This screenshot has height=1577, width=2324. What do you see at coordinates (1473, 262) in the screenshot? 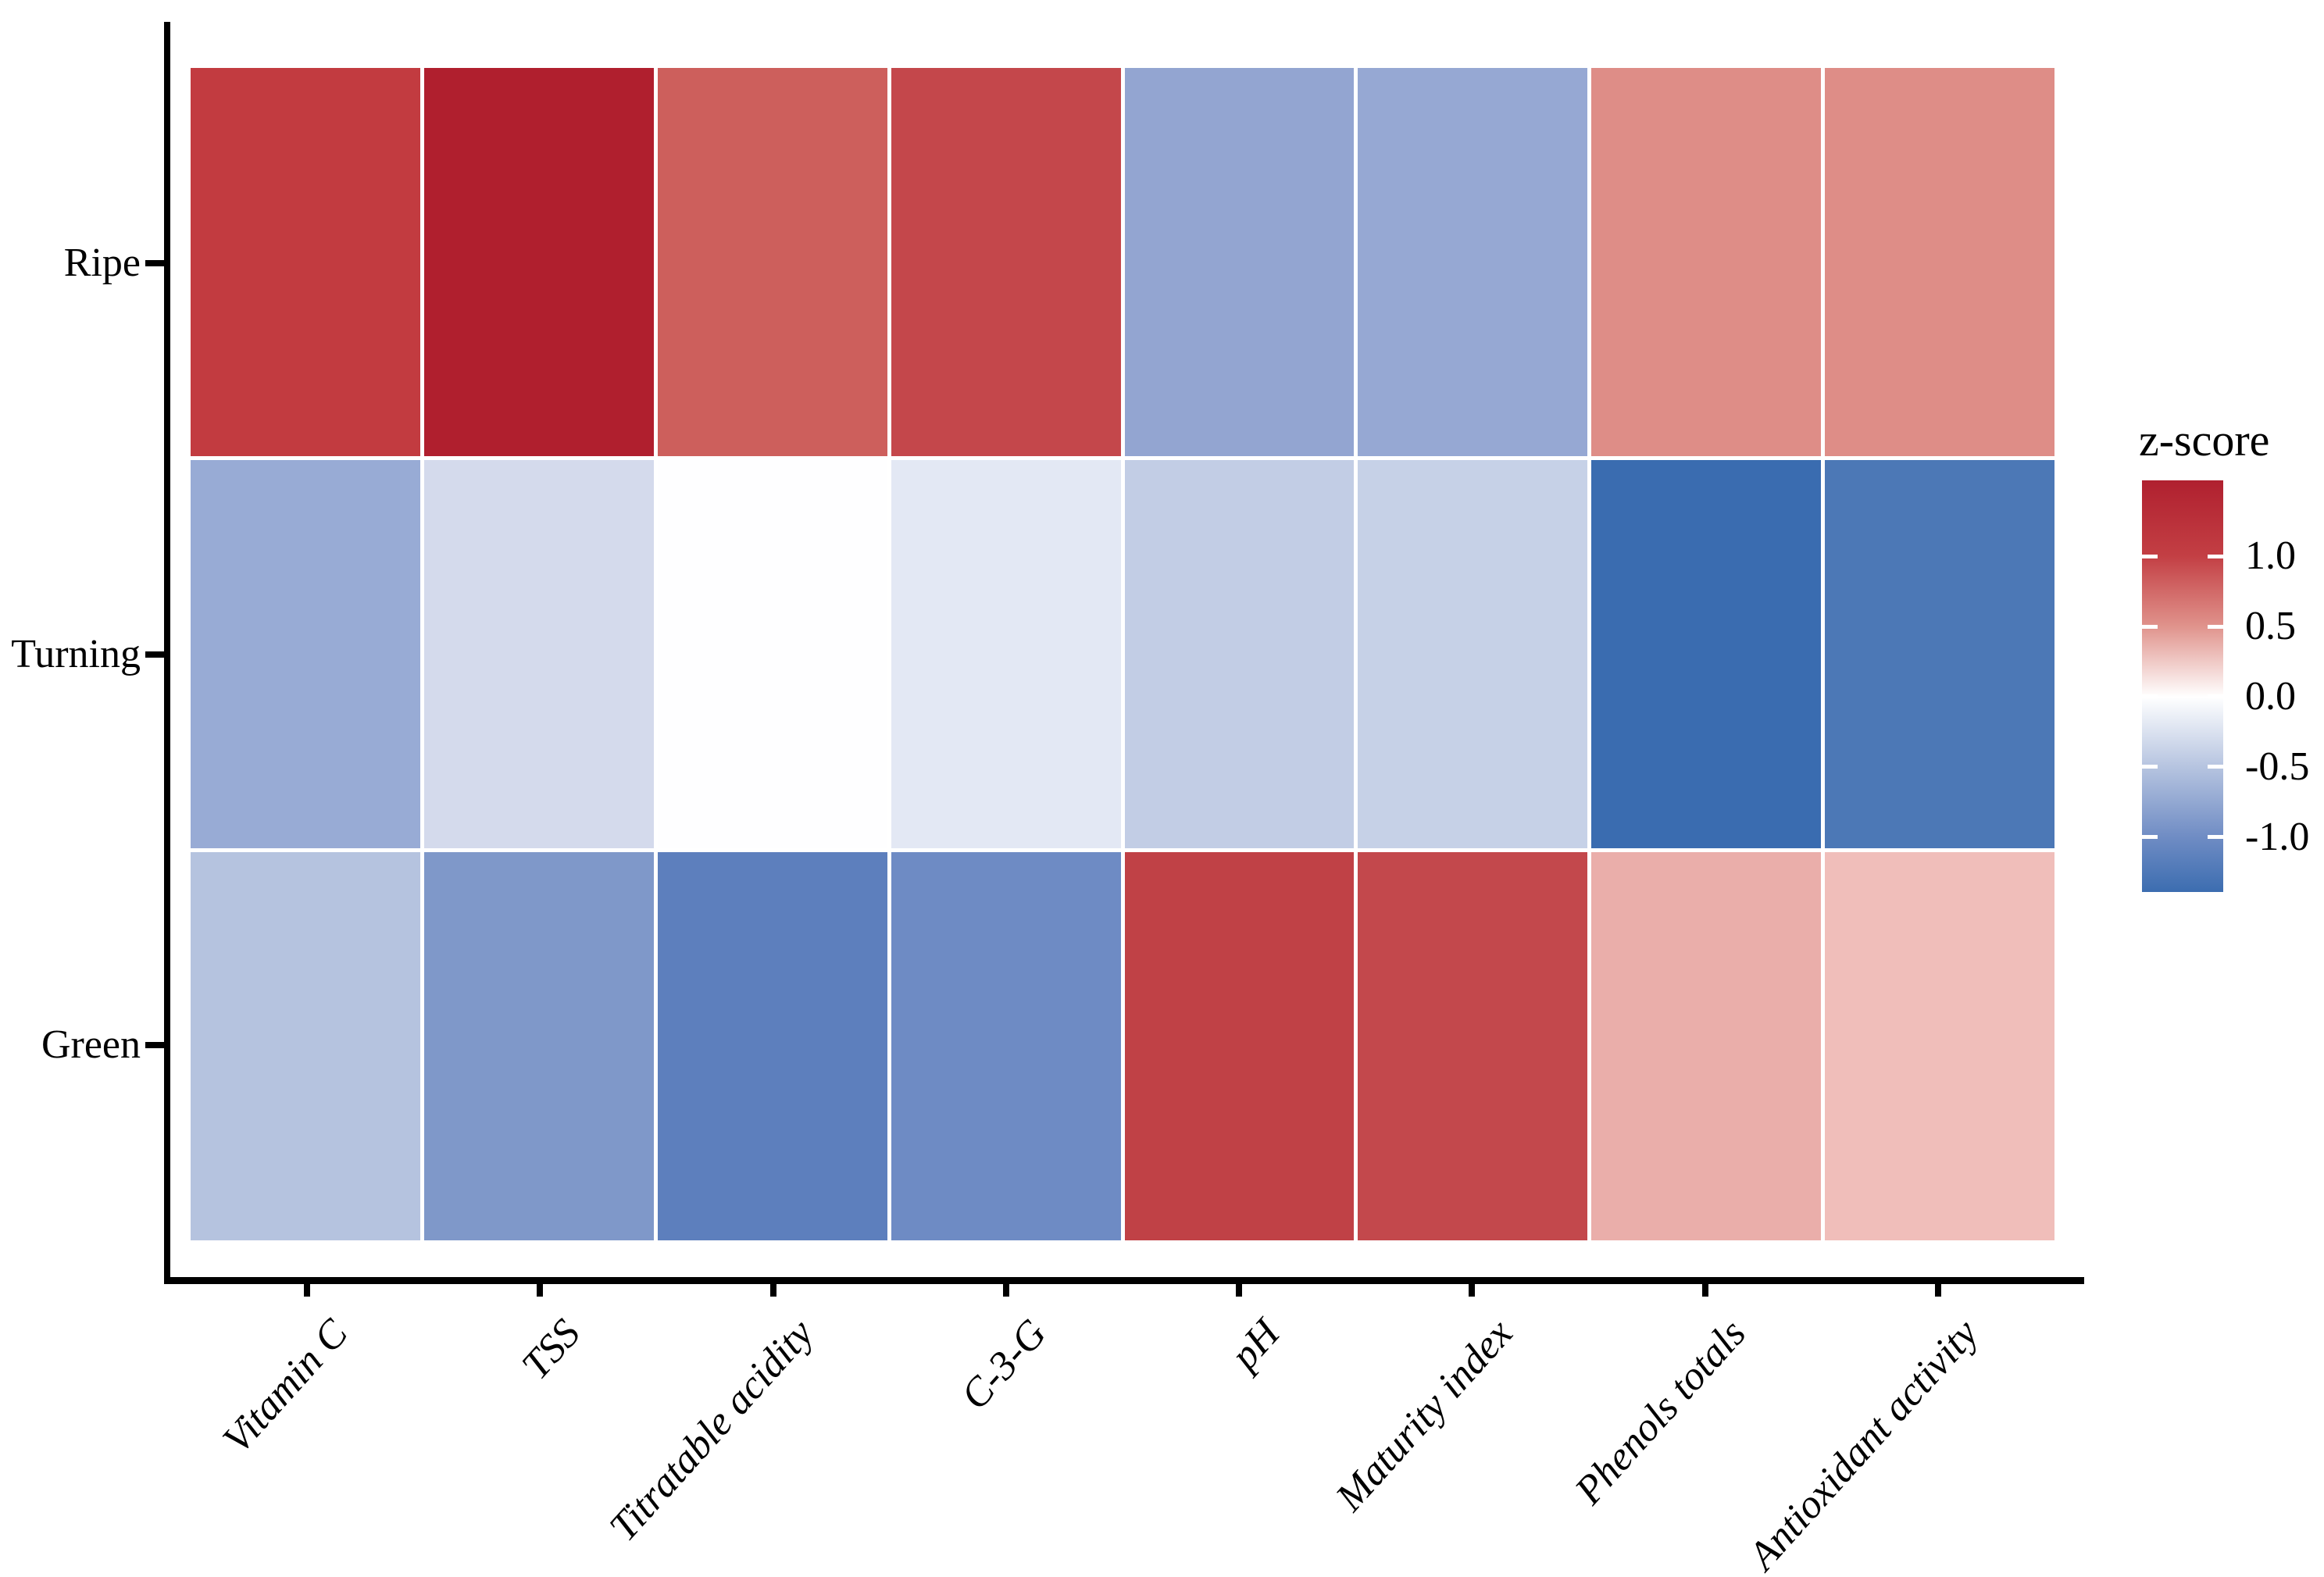
I see `heatmap-cell-ripe-maturity-index` at bounding box center [1473, 262].